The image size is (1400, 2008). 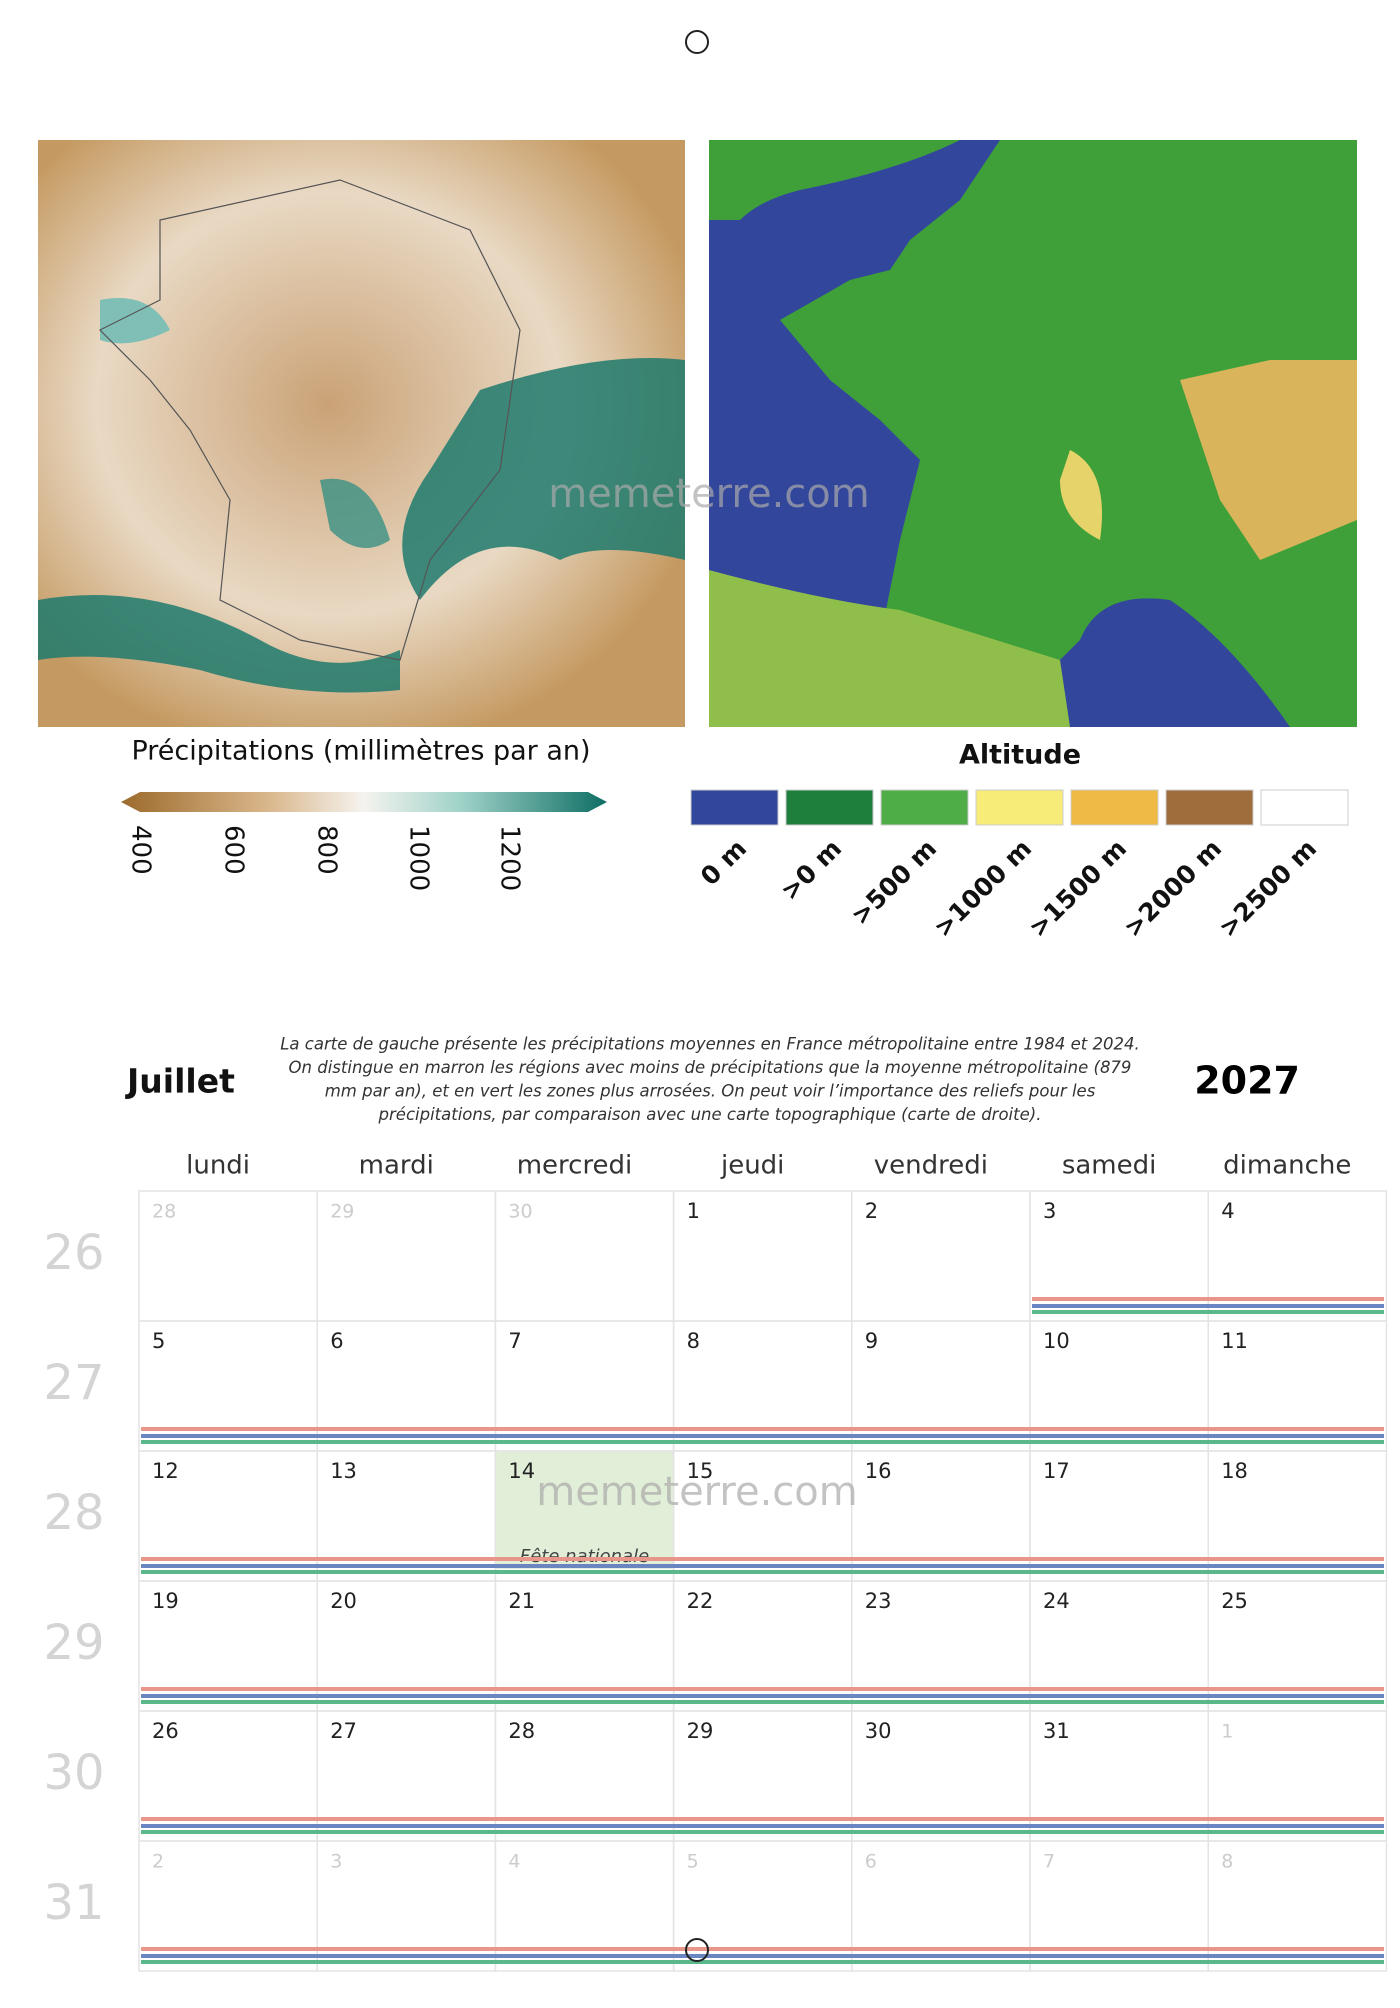 I want to click on week-number: 27, so click(x=73, y=1383).